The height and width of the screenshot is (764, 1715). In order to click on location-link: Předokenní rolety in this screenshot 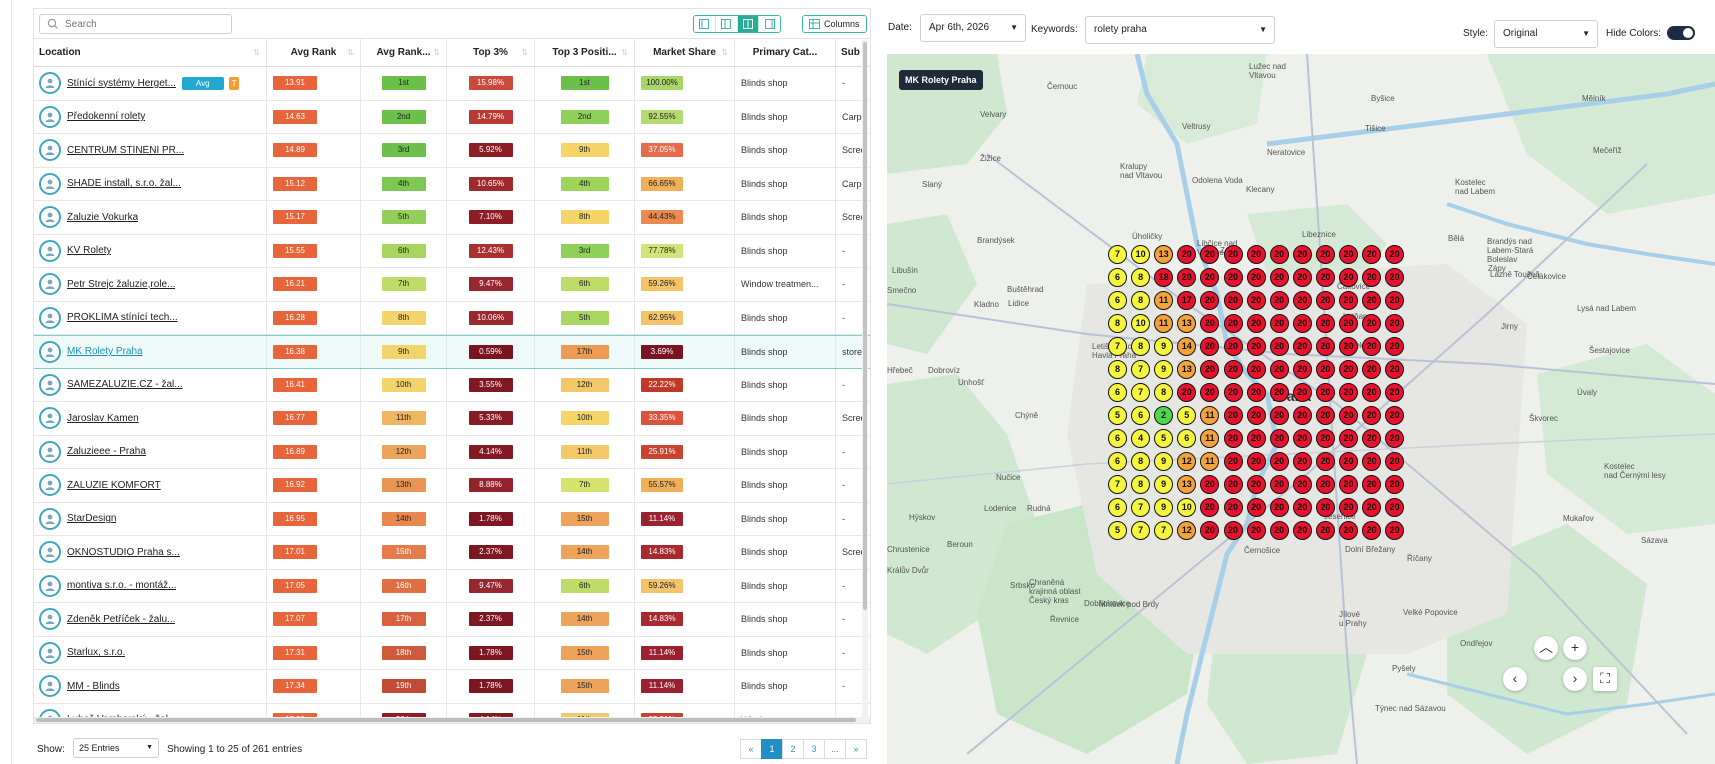, I will do `click(106, 117)`.